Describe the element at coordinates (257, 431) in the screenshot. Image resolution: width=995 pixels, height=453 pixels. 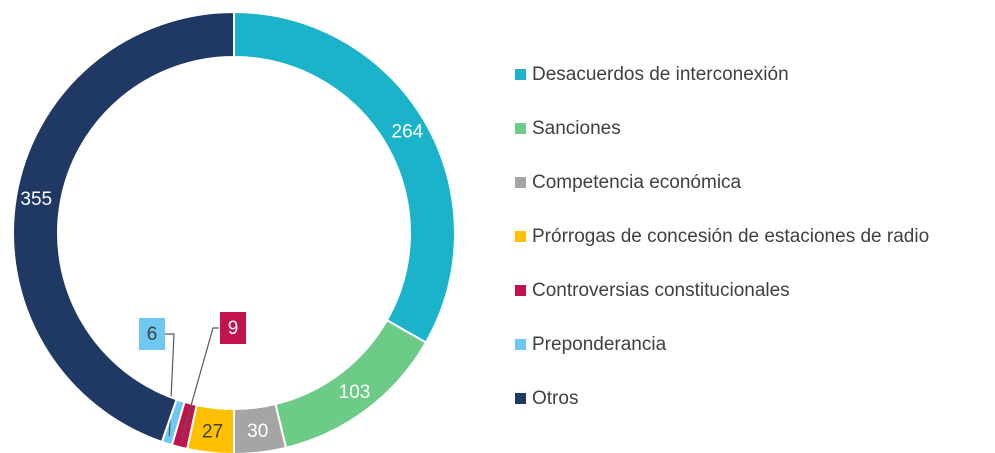
I see `value-label: 30` at that location.